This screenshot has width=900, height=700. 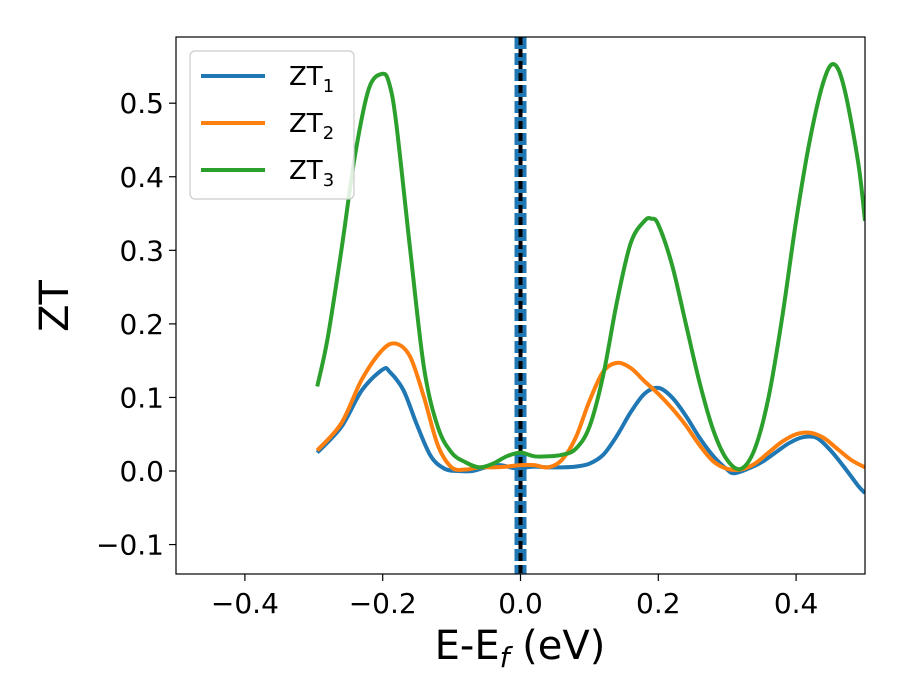 I want to click on legend-box, so click(x=272, y=125).